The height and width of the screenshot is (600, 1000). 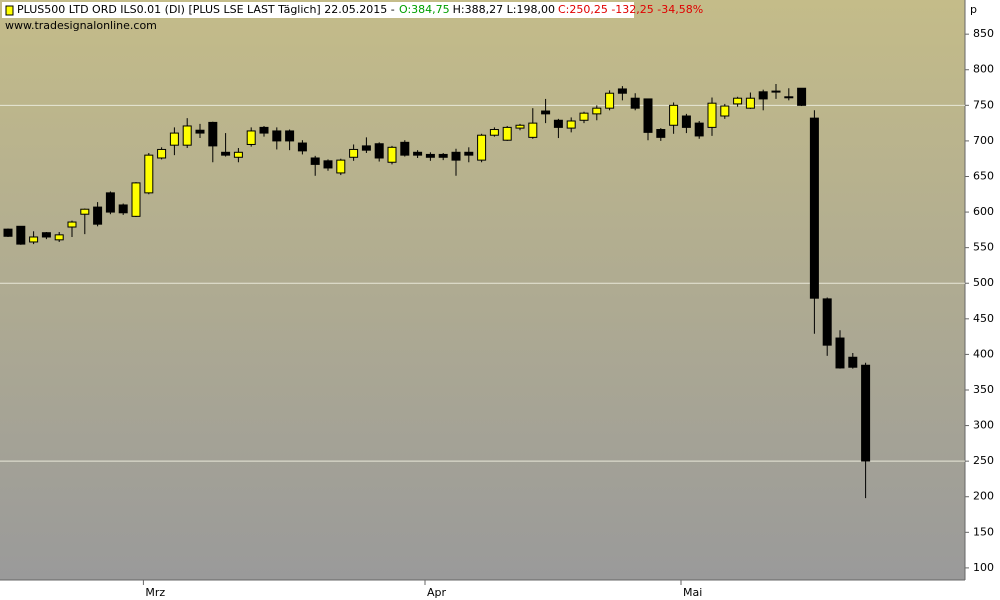 I want to click on y-tick-label: 100, so click(x=983, y=567).